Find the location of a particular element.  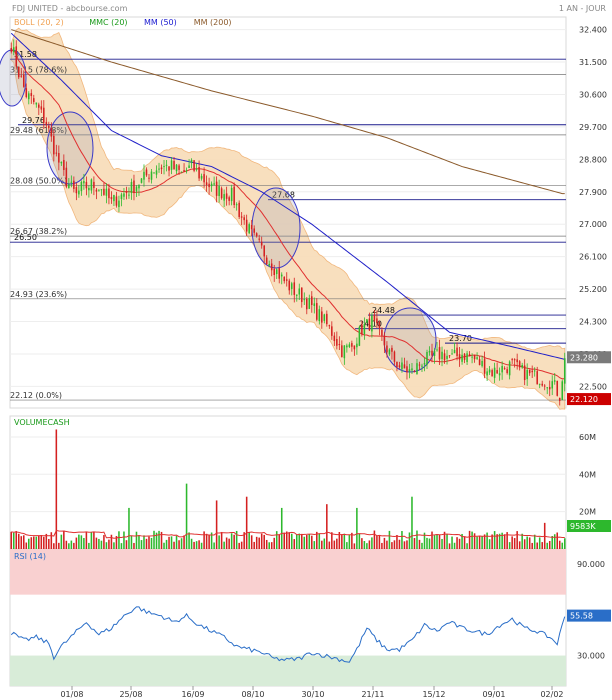

price-y-tick: 25.200 is located at coordinates (593, 289).